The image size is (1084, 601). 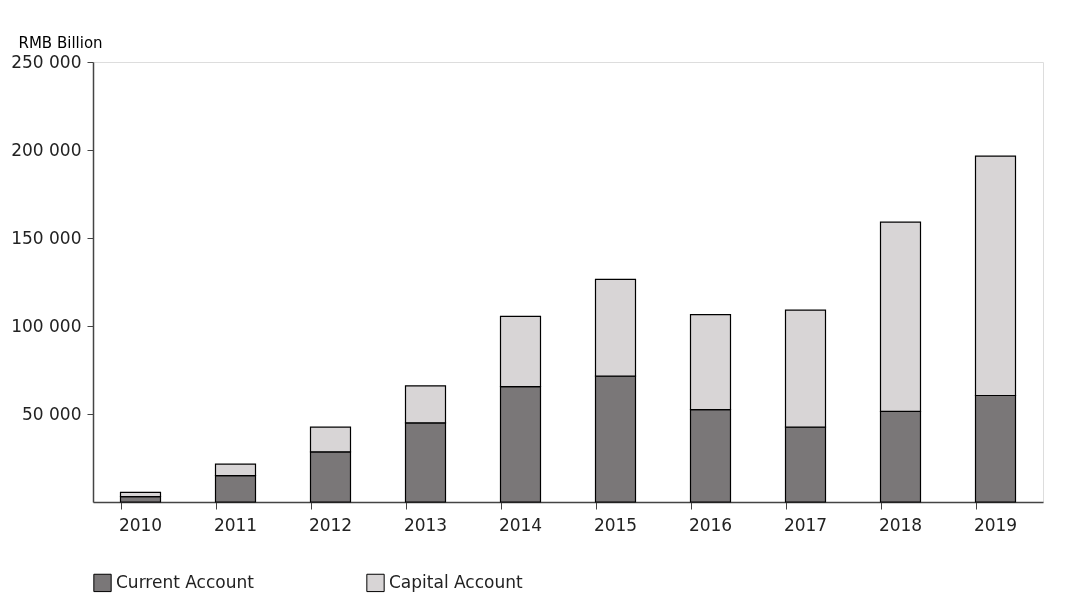 What do you see at coordinates (52, 413) in the screenshot?
I see `y-tick-label: 50 000` at bounding box center [52, 413].